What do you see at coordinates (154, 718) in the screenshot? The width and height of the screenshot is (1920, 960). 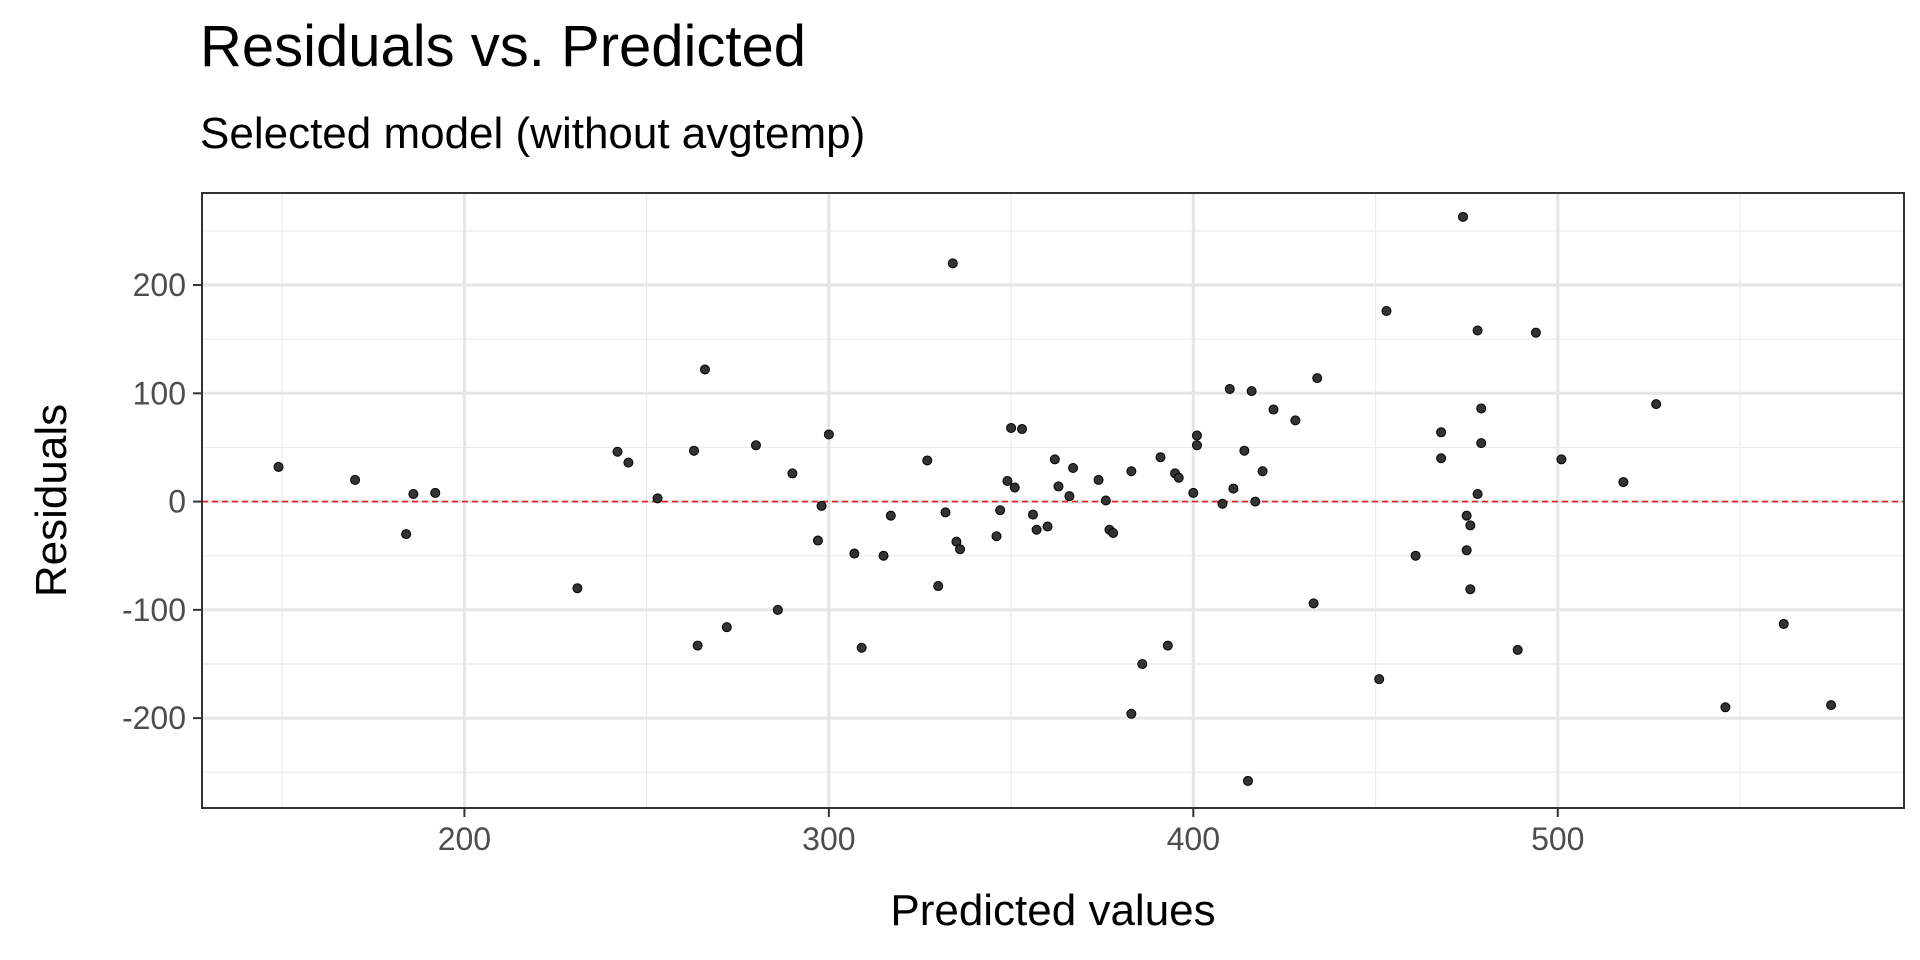 I see `y-tick-label: -200` at bounding box center [154, 718].